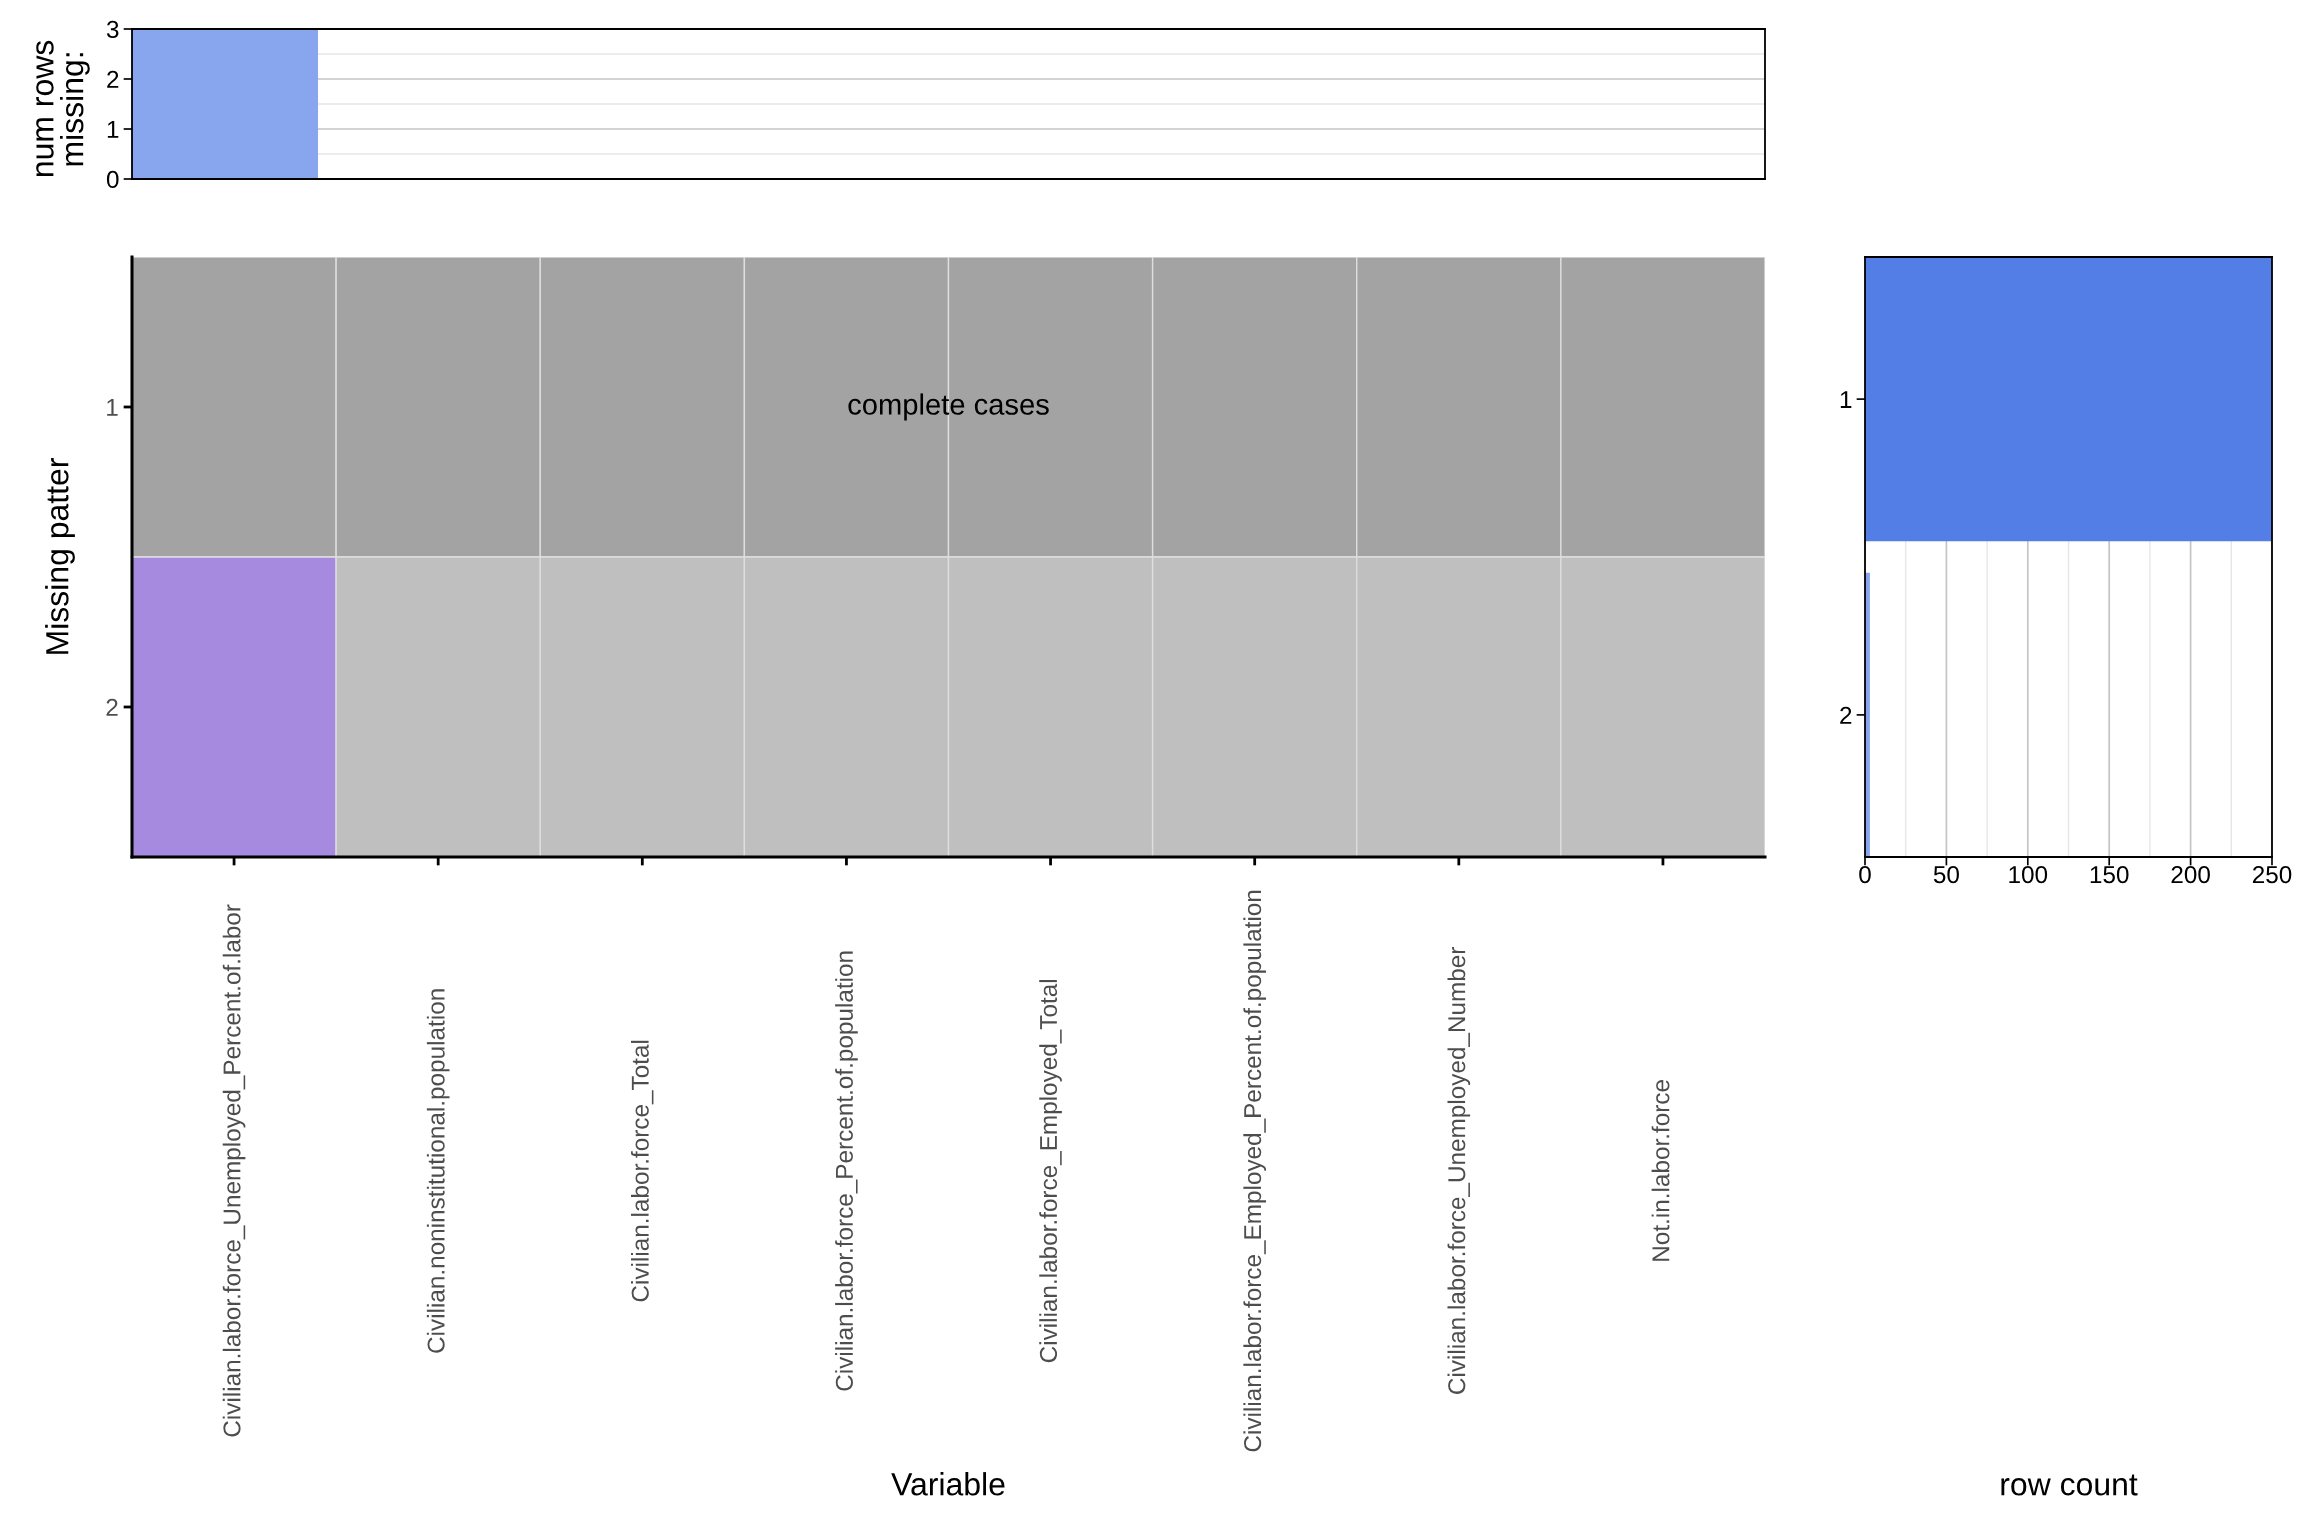  I want to click on y-tick-label: 0, so click(112, 179).